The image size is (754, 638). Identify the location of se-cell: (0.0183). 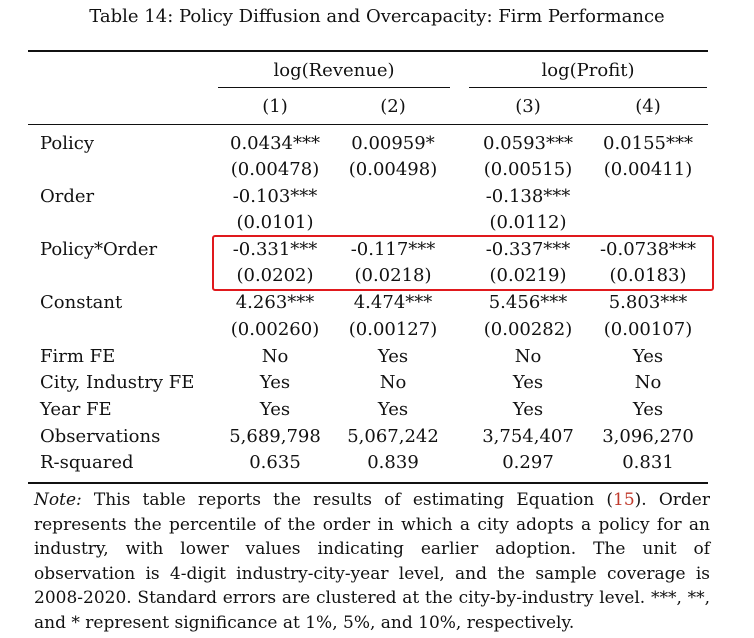
(648, 275).